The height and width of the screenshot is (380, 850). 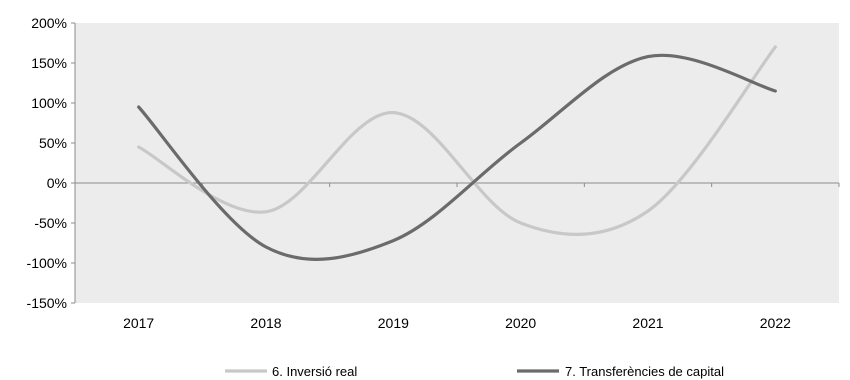 I want to click on y-tick-label: 0%, so click(x=57, y=183).